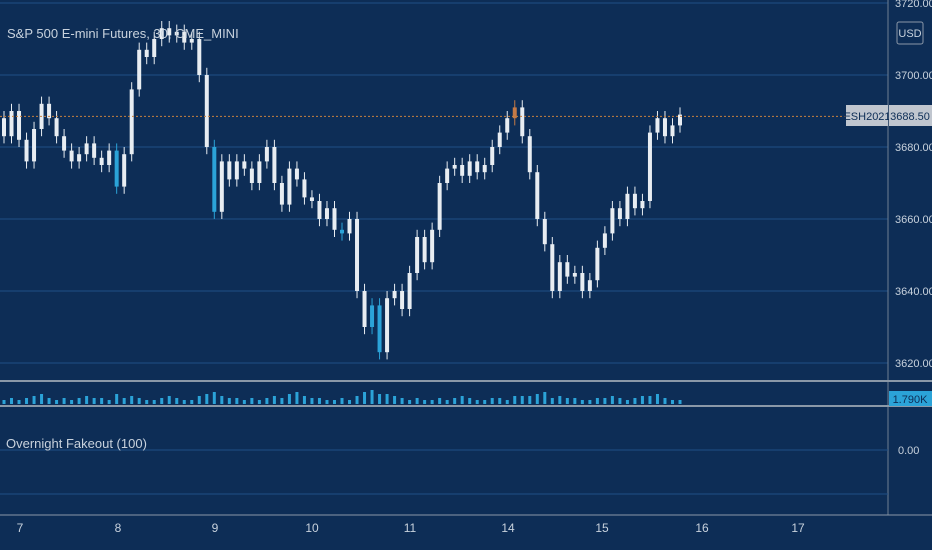 The width and height of the screenshot is (932, 550). I want to click on time-tick-label: 15, so click(602, 528).